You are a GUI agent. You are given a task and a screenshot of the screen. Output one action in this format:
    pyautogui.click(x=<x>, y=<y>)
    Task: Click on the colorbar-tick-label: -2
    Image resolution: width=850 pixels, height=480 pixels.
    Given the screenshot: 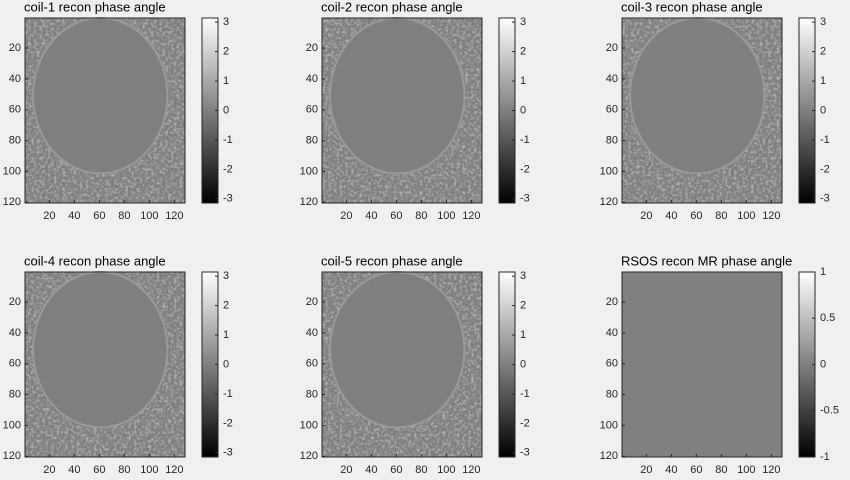 What is the action you would take?
    pyautogui.click(x=525, y=169)
    